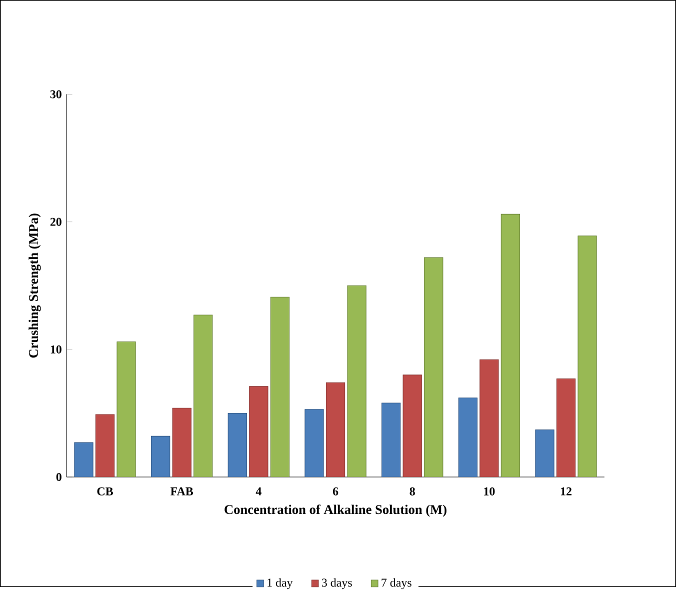 This screenshot has height=594, width=676. I want to click on y-tick-label: 20, so click(56, 222).